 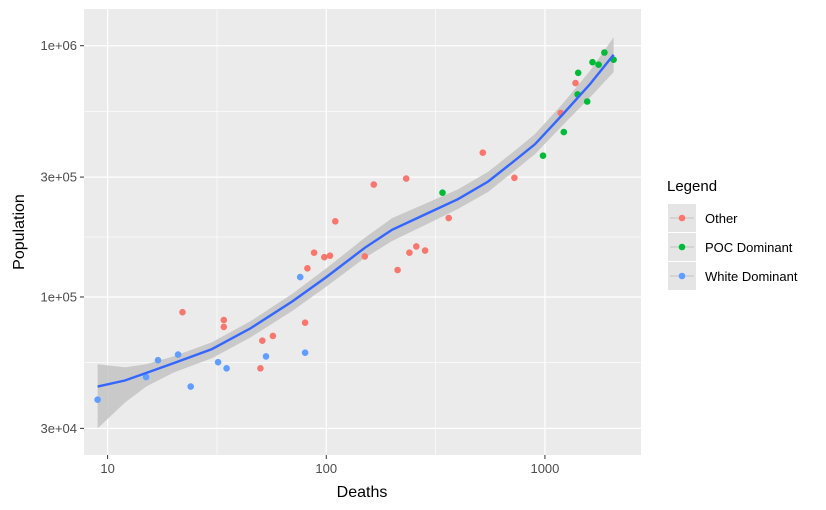 What do you see at coordinates (62, 237) in the screenshot?
I see `y-axis-ticks: 3e+04 1e+05 3e+05 1e+06` at bounding box center [62, 237].